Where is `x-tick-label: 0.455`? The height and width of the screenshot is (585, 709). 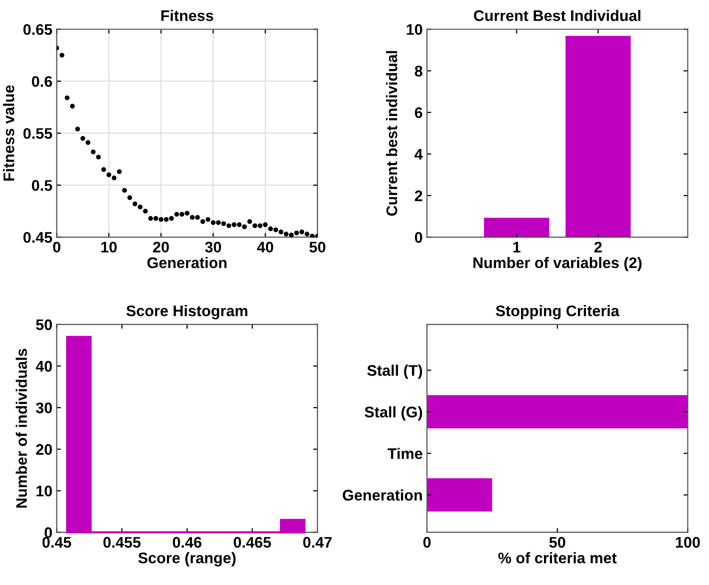
x-tick-label: 0.455 is located at coordinates (122, 542).